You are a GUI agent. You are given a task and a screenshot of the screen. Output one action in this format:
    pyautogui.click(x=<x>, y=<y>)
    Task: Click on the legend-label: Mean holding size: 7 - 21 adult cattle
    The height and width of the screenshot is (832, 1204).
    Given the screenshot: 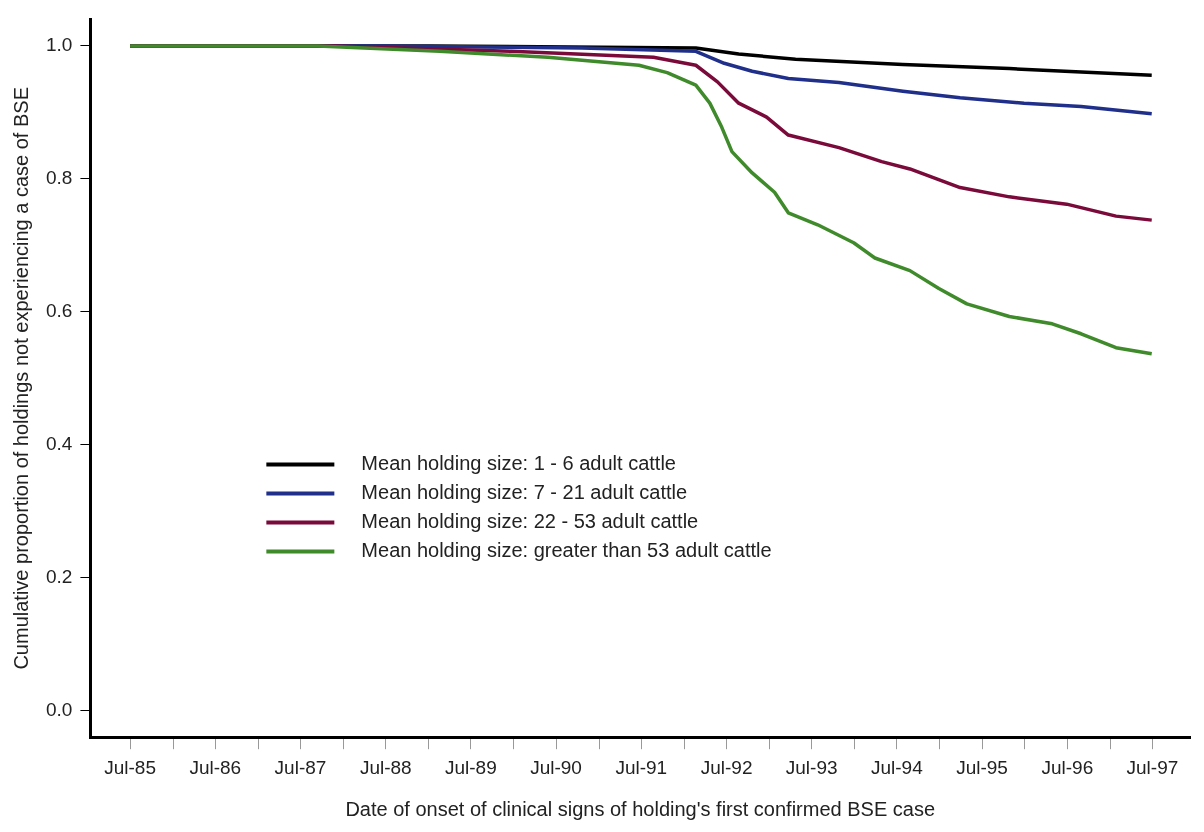 What is the action you would take?
    pyautogui.click(x=524, y=491)
    